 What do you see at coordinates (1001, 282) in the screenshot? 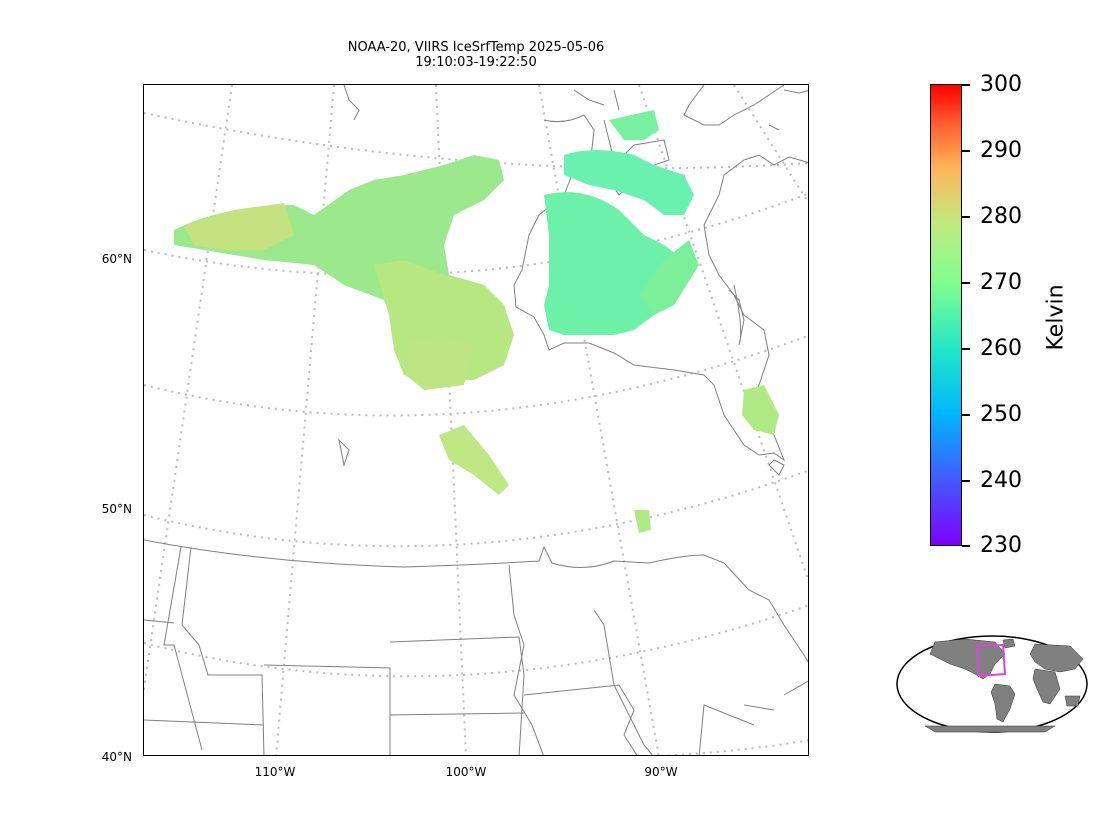
I see `colorbar-label-270: 270` at bounding box center [1001, 282].